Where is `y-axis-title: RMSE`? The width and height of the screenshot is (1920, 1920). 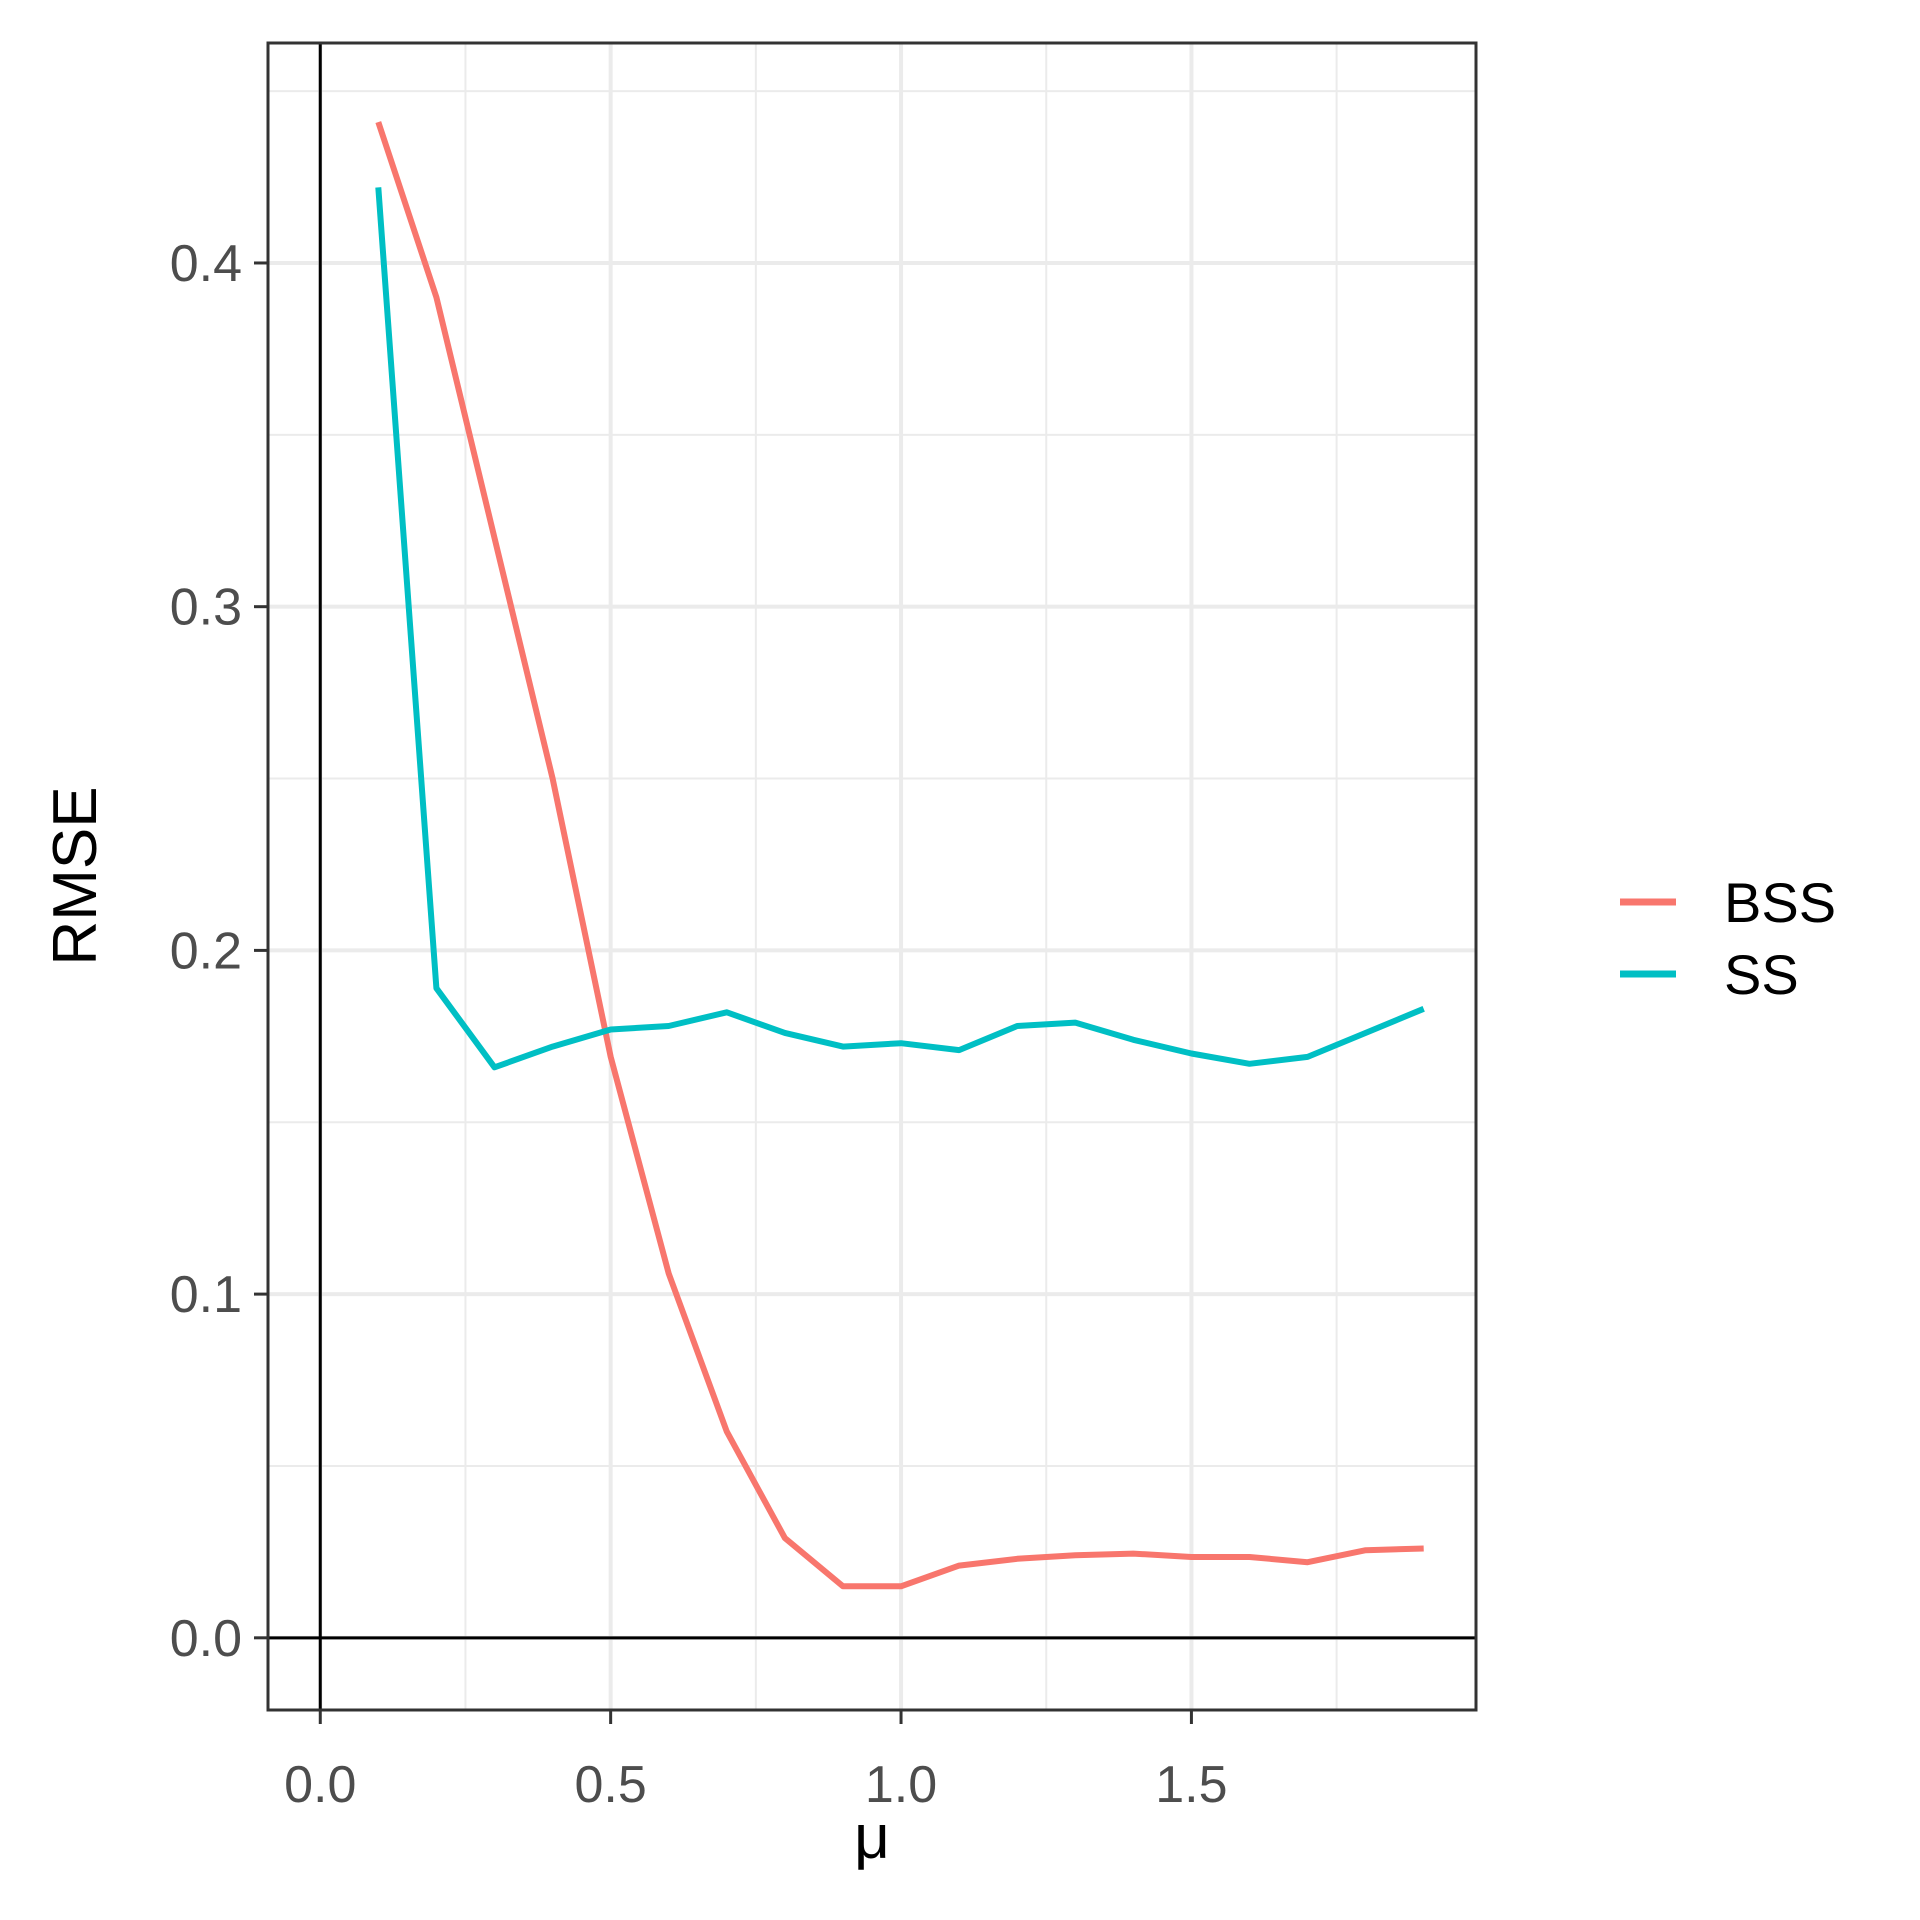
y-axis-title: RMSE is located at coordinates (75, 875).